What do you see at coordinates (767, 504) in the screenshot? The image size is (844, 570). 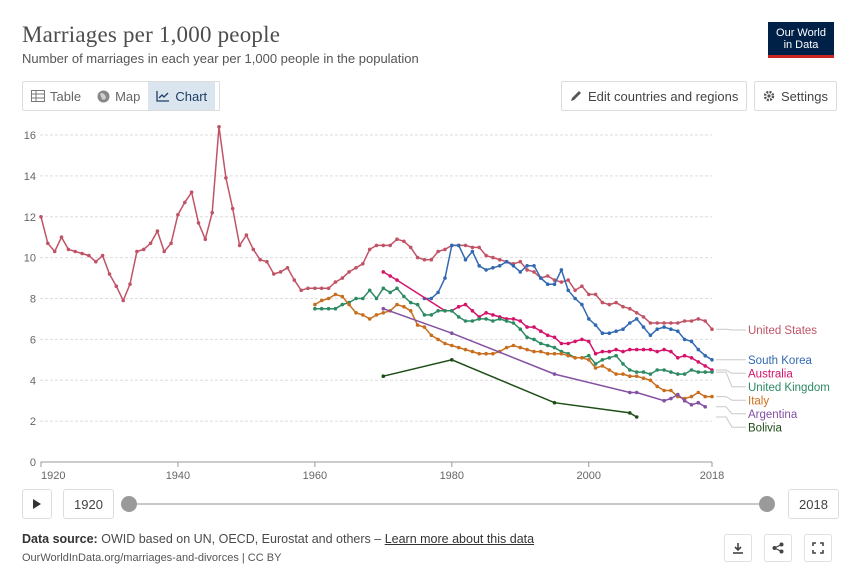 I see `timeline-end-handle` at bounding box center [767, 504].